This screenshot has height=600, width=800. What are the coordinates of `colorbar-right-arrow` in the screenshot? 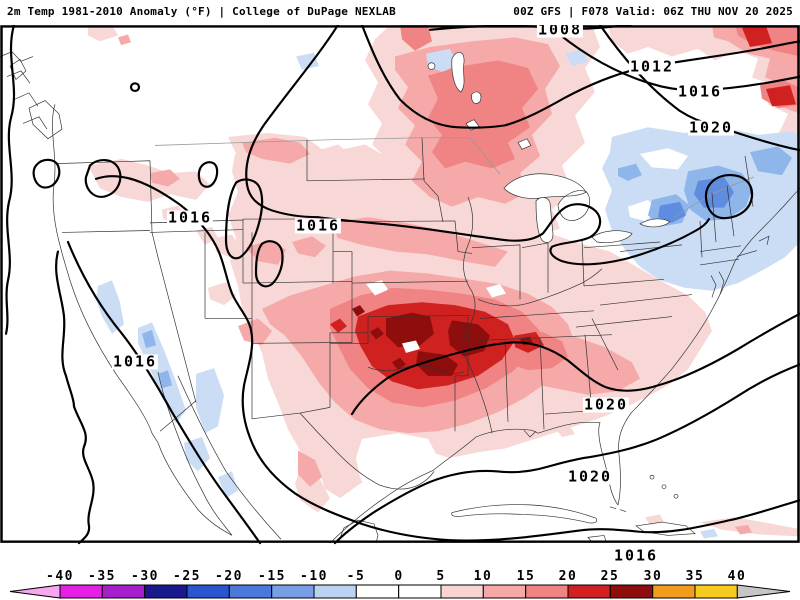 It's located at (763, 591).